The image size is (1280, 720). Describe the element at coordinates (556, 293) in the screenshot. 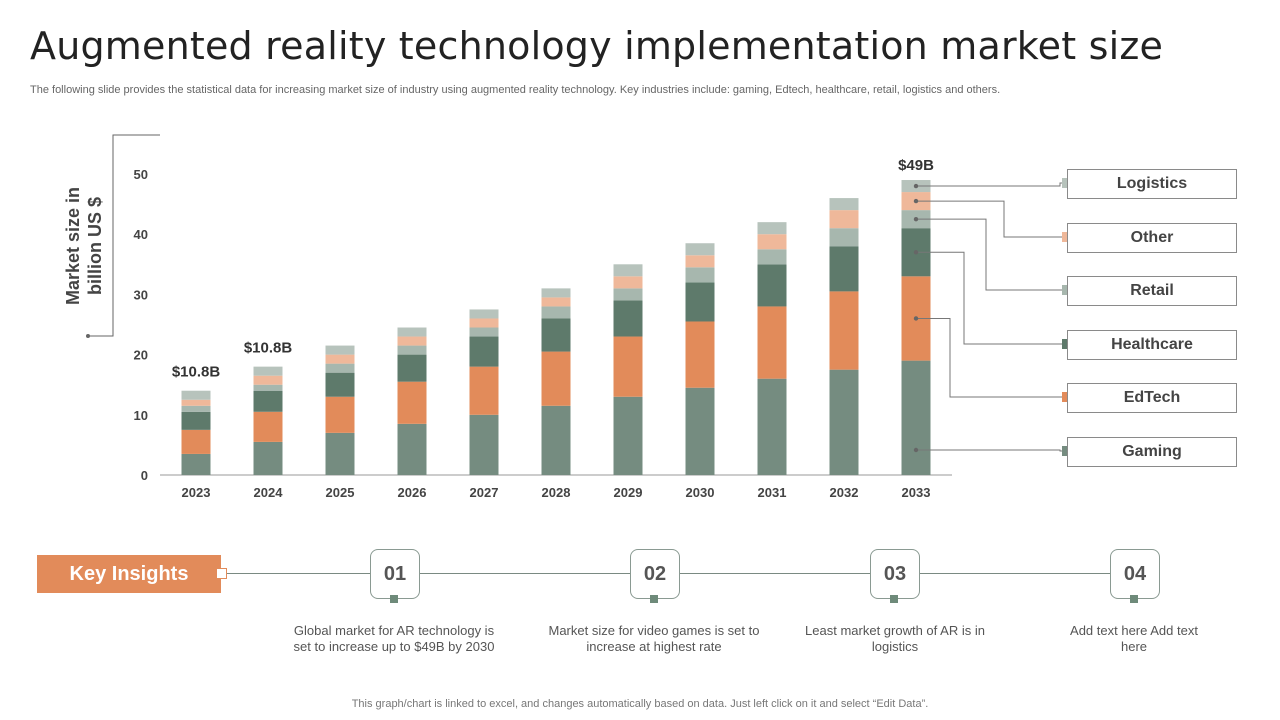

I see `bar-segment-logistics-2028` at that location.